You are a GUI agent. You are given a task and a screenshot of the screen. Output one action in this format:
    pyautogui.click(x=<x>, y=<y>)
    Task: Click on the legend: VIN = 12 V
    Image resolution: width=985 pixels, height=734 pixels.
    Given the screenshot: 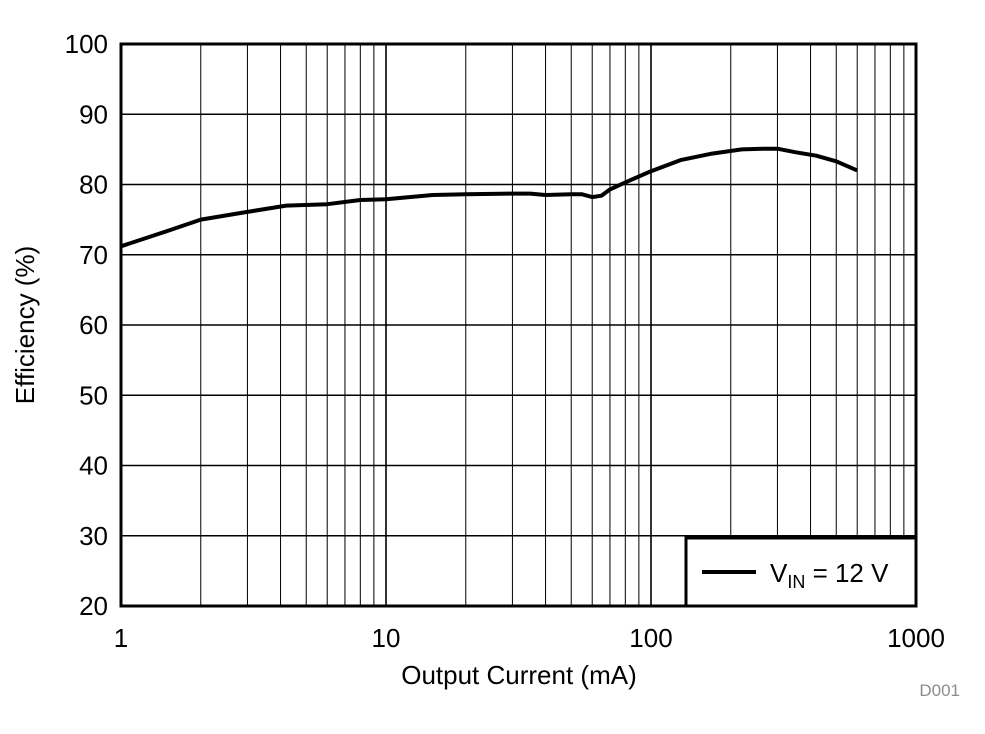 What is the action you would take?
    pyautogui.click(x=801, y=572)
    